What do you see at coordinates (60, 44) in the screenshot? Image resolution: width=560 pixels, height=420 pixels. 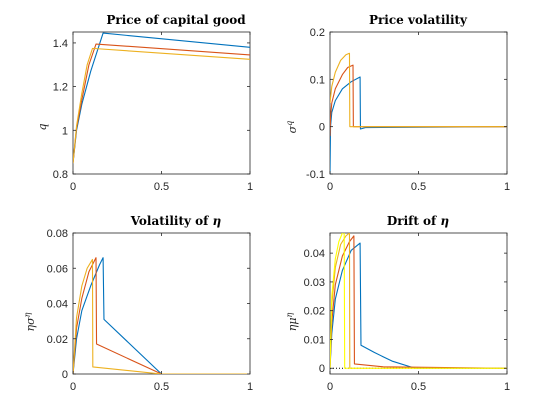 I see `y-tick-label: 1.4` at bounding box center [60, 44].